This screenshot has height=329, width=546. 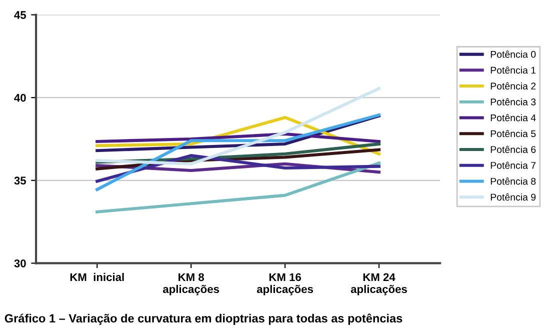 What do you see at coordinates (513, 165) in the screenshot?
I see `legend-label: Potência 7` at bounding box center [513, 165].